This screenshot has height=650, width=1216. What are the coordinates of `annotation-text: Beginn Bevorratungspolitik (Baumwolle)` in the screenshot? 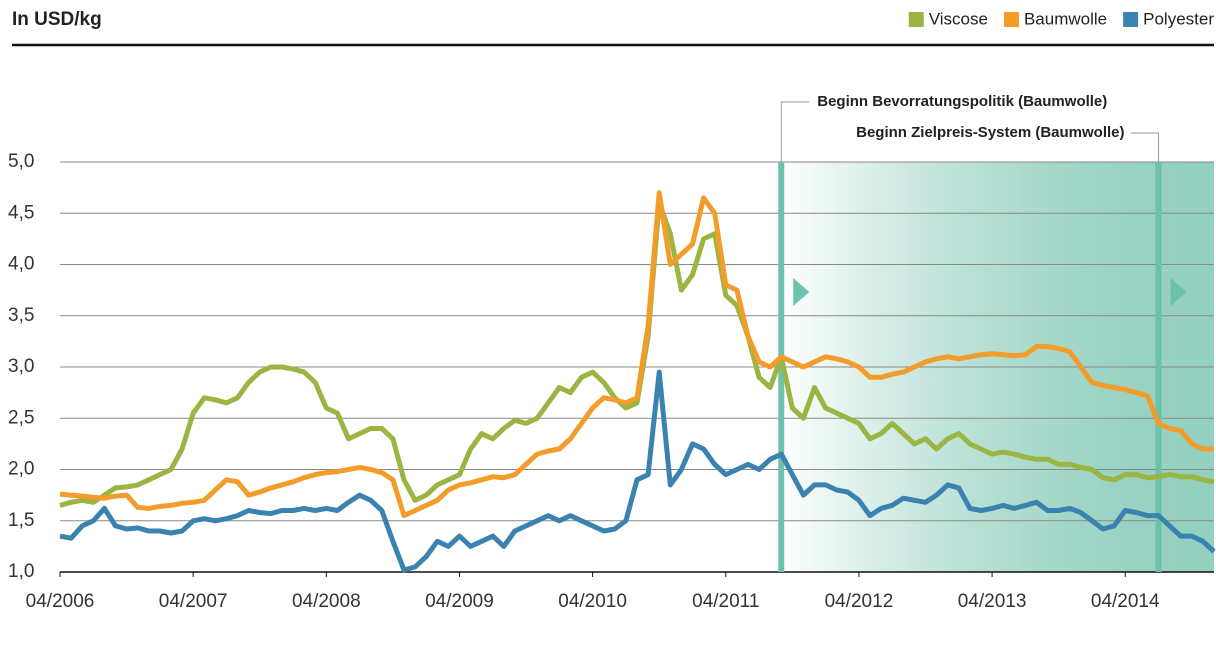 It's located at (962, 101).